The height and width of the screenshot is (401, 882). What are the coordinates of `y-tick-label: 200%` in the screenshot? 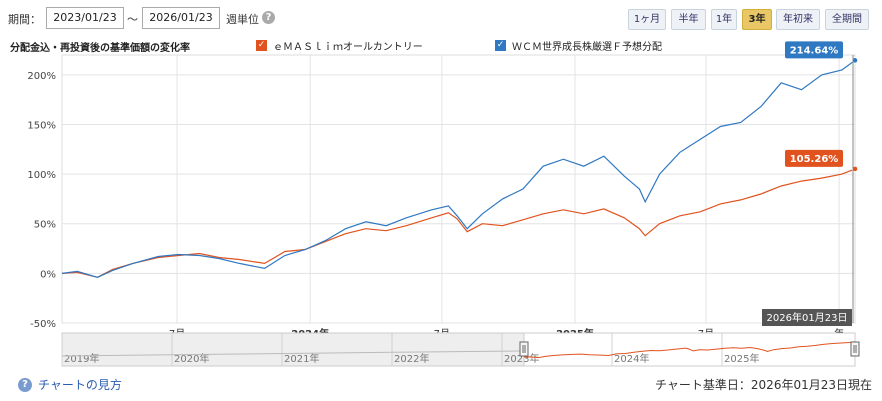 It's located at (41, 76).